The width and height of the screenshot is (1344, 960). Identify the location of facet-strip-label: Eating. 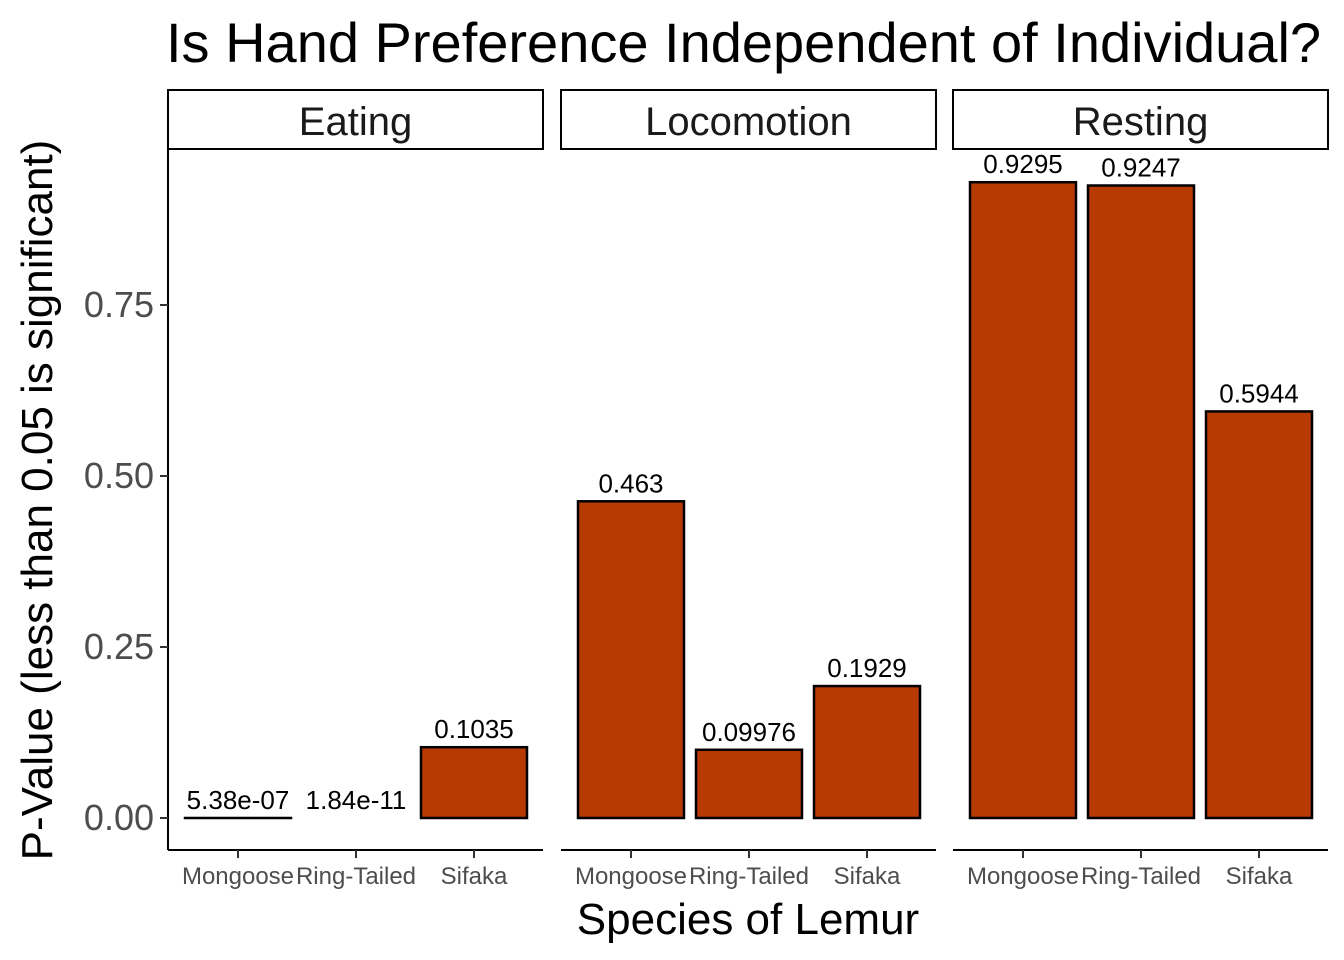
(355, 122).